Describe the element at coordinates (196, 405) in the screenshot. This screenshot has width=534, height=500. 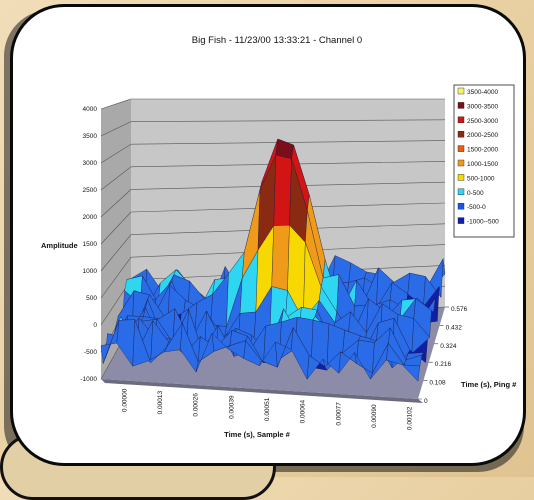
I see `x-tick-label: 0.00026` at that location.